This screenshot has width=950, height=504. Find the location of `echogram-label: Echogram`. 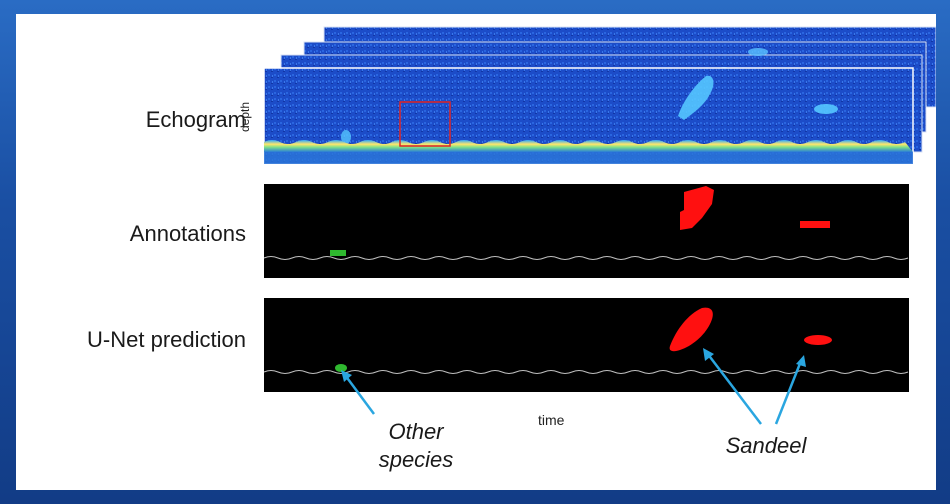

echogram-label: Echogram is located at coordinates (195, 119).